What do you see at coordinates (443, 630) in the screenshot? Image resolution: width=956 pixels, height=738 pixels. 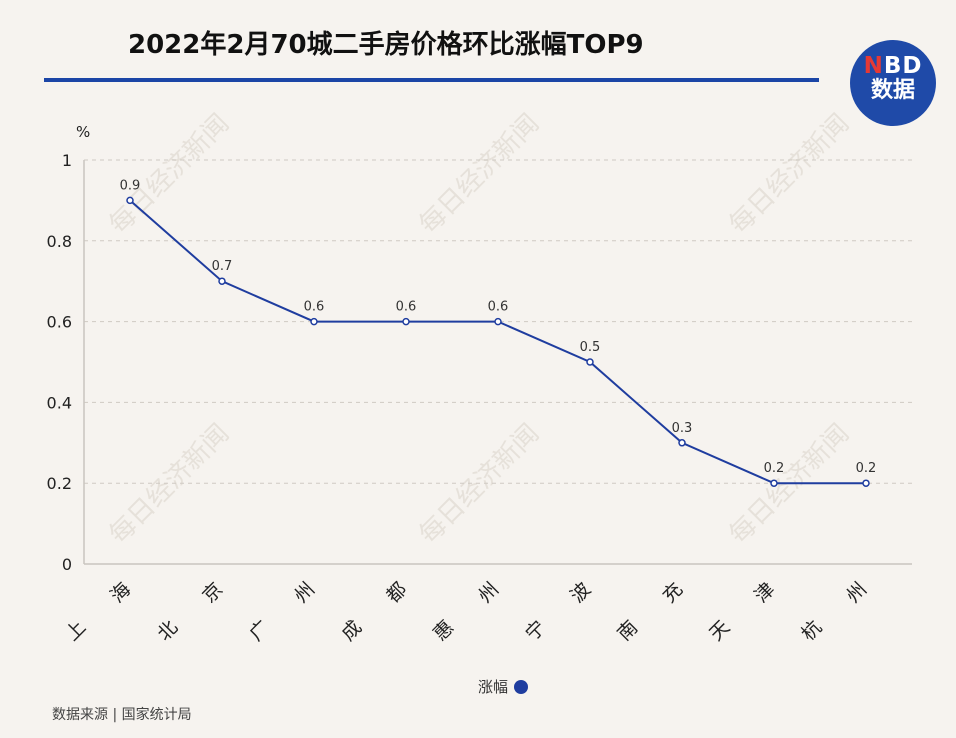 I see `x-tick-char: 惠` at bounding box center [443, 630].